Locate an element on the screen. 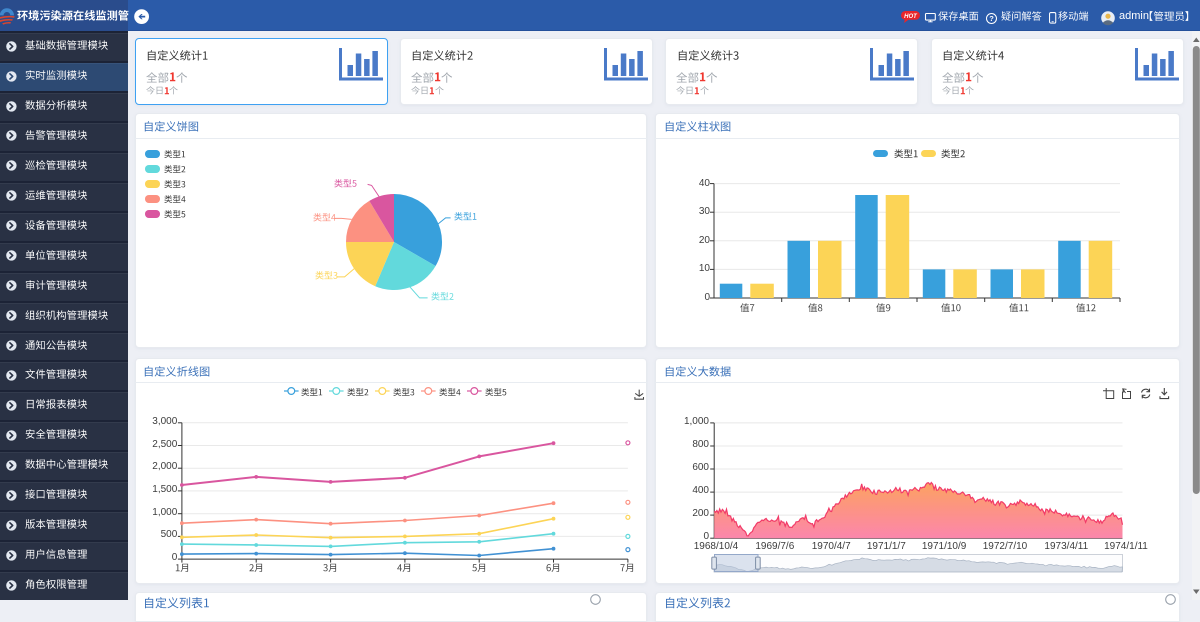  svg-text: HOT is located at coordinates (911, 17).